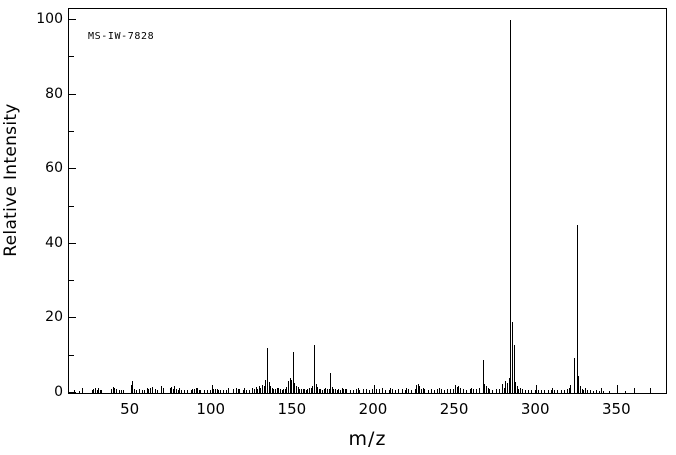  What do you see at coordinates (373, 409) in the screenshot?
I see `x-axis-tick-label: 200` at bounding box center [373, 409].